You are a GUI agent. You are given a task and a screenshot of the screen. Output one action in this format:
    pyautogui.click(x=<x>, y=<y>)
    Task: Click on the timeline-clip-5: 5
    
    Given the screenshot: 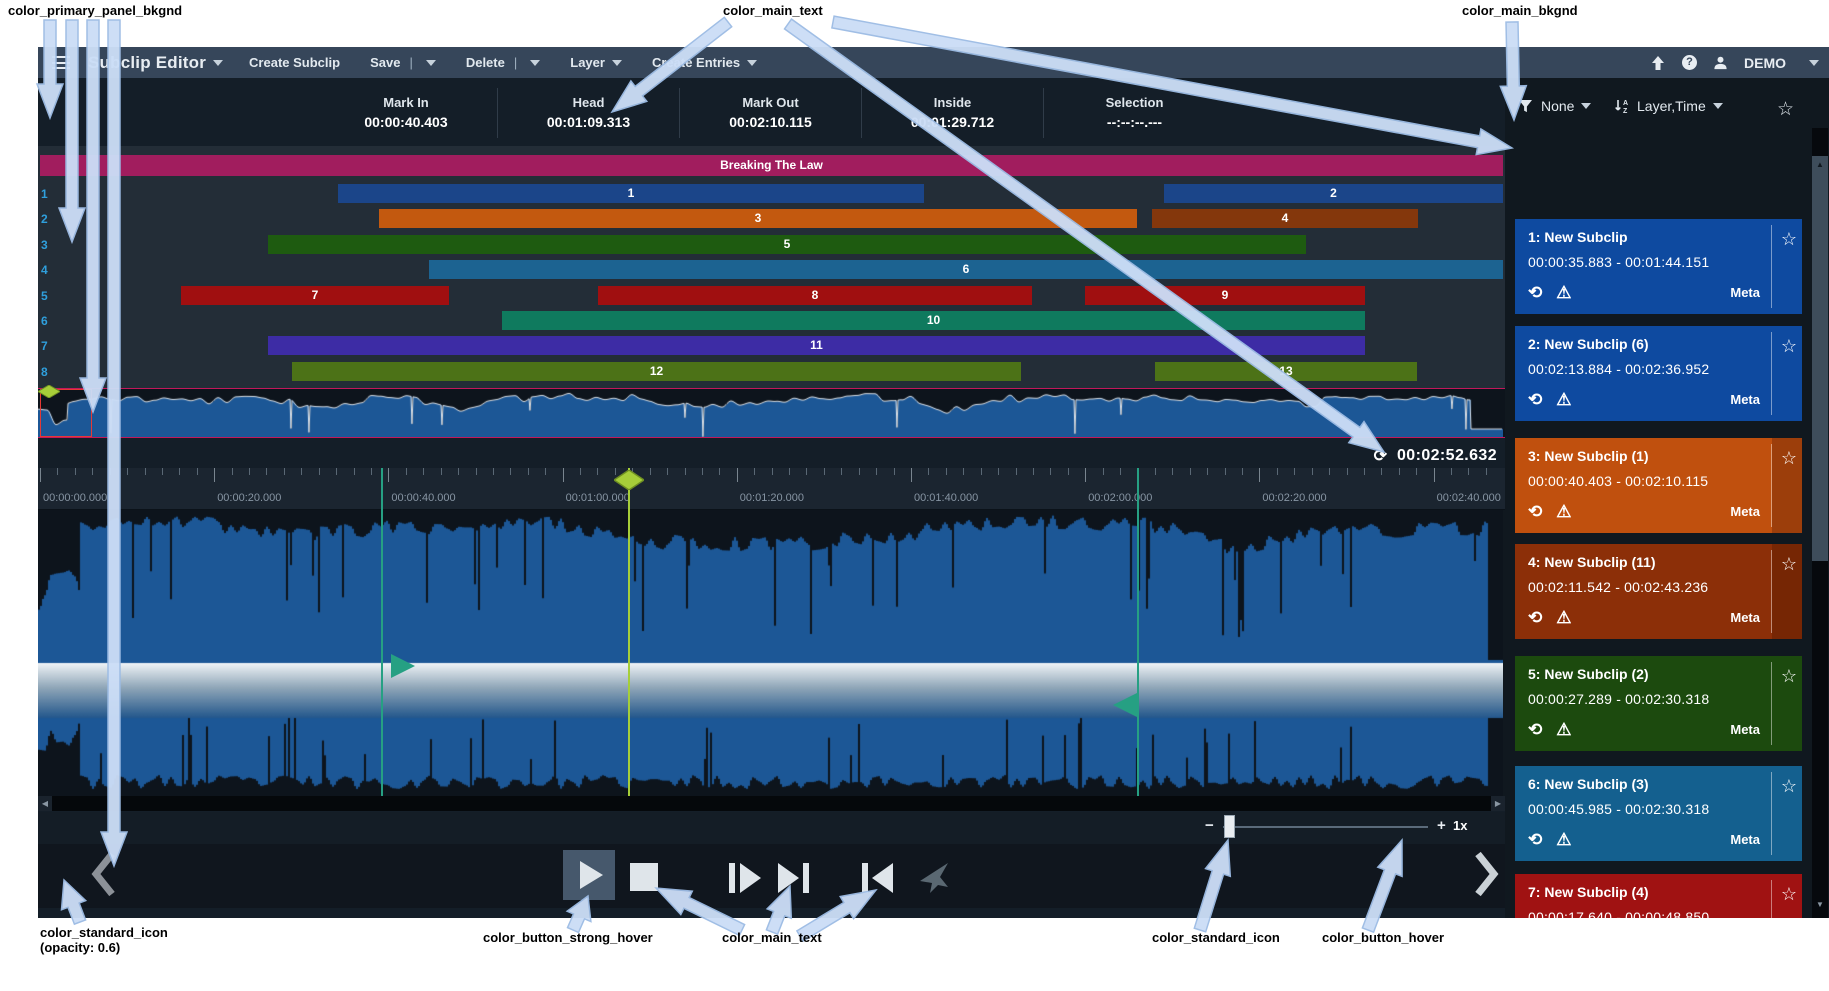 What is the action you would take?
    pyautogui.click(x=787, y=244)
    